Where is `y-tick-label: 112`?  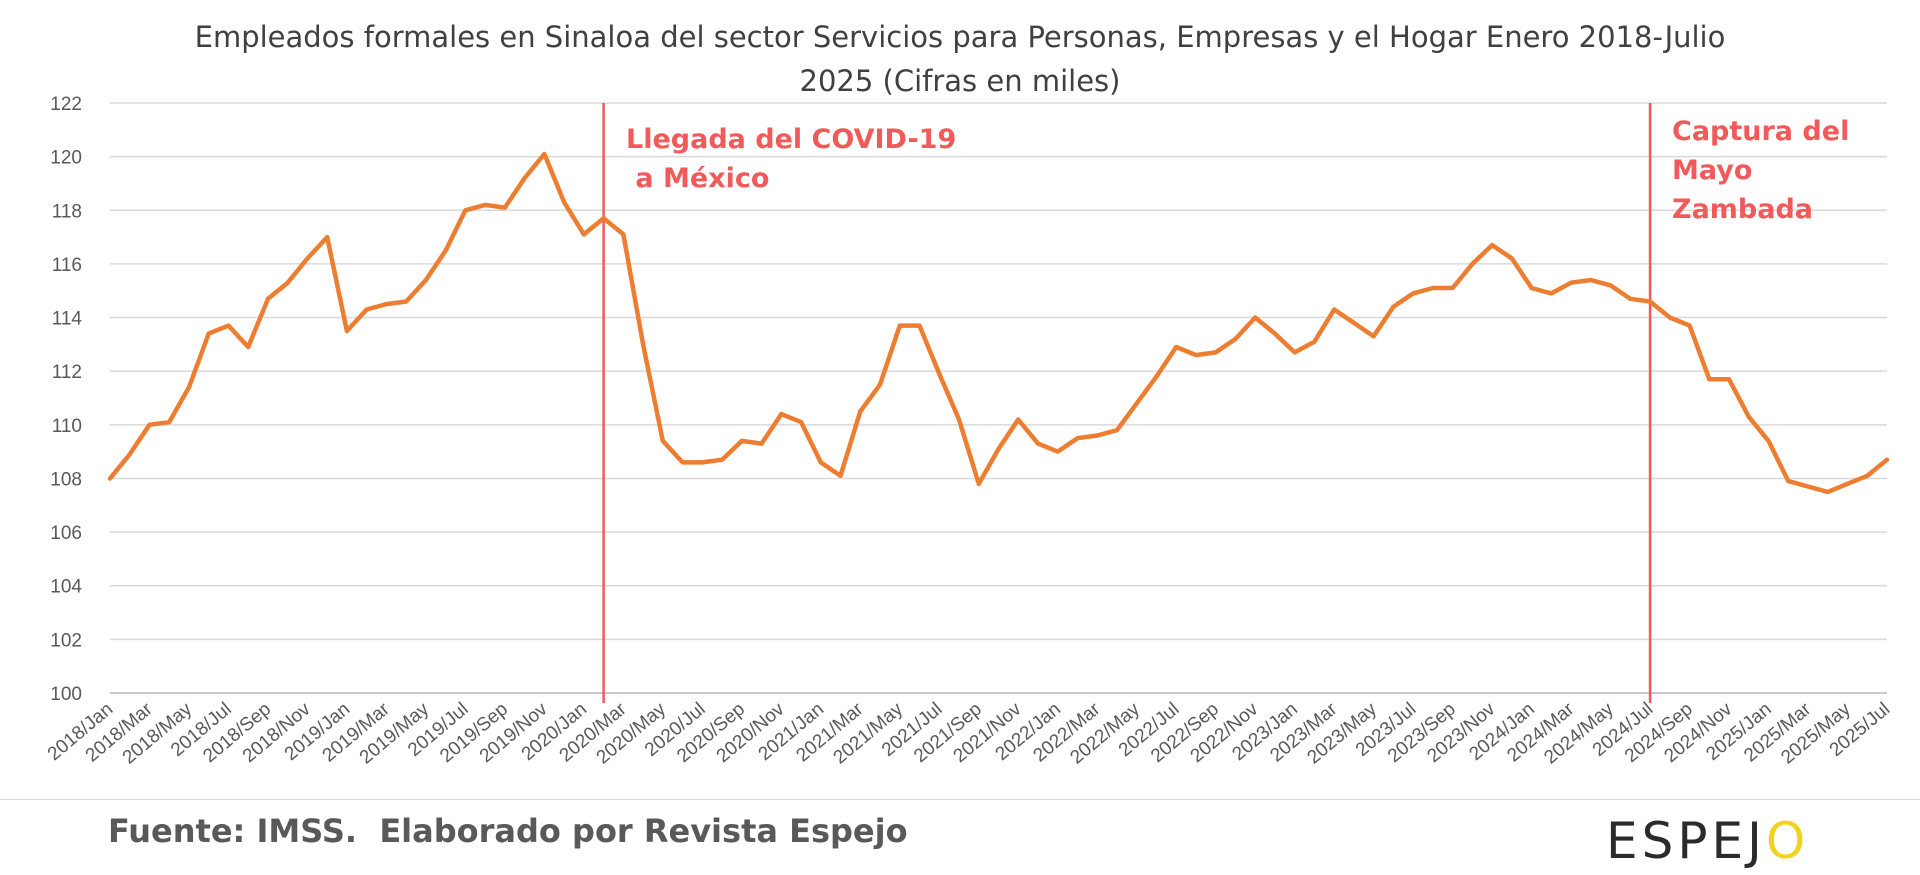
y-tick-label: 112 is located at coordinates (67, 372).